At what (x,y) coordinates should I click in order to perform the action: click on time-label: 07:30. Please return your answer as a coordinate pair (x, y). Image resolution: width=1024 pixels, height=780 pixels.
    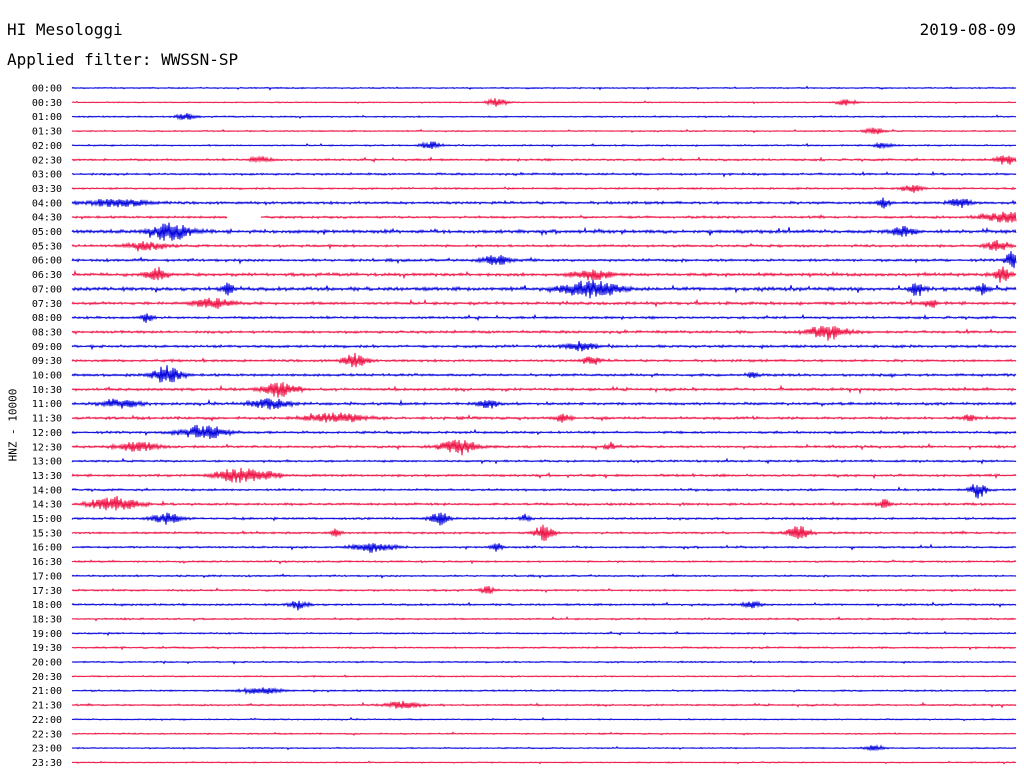
    Looking at the image, I should click on (47, 304).